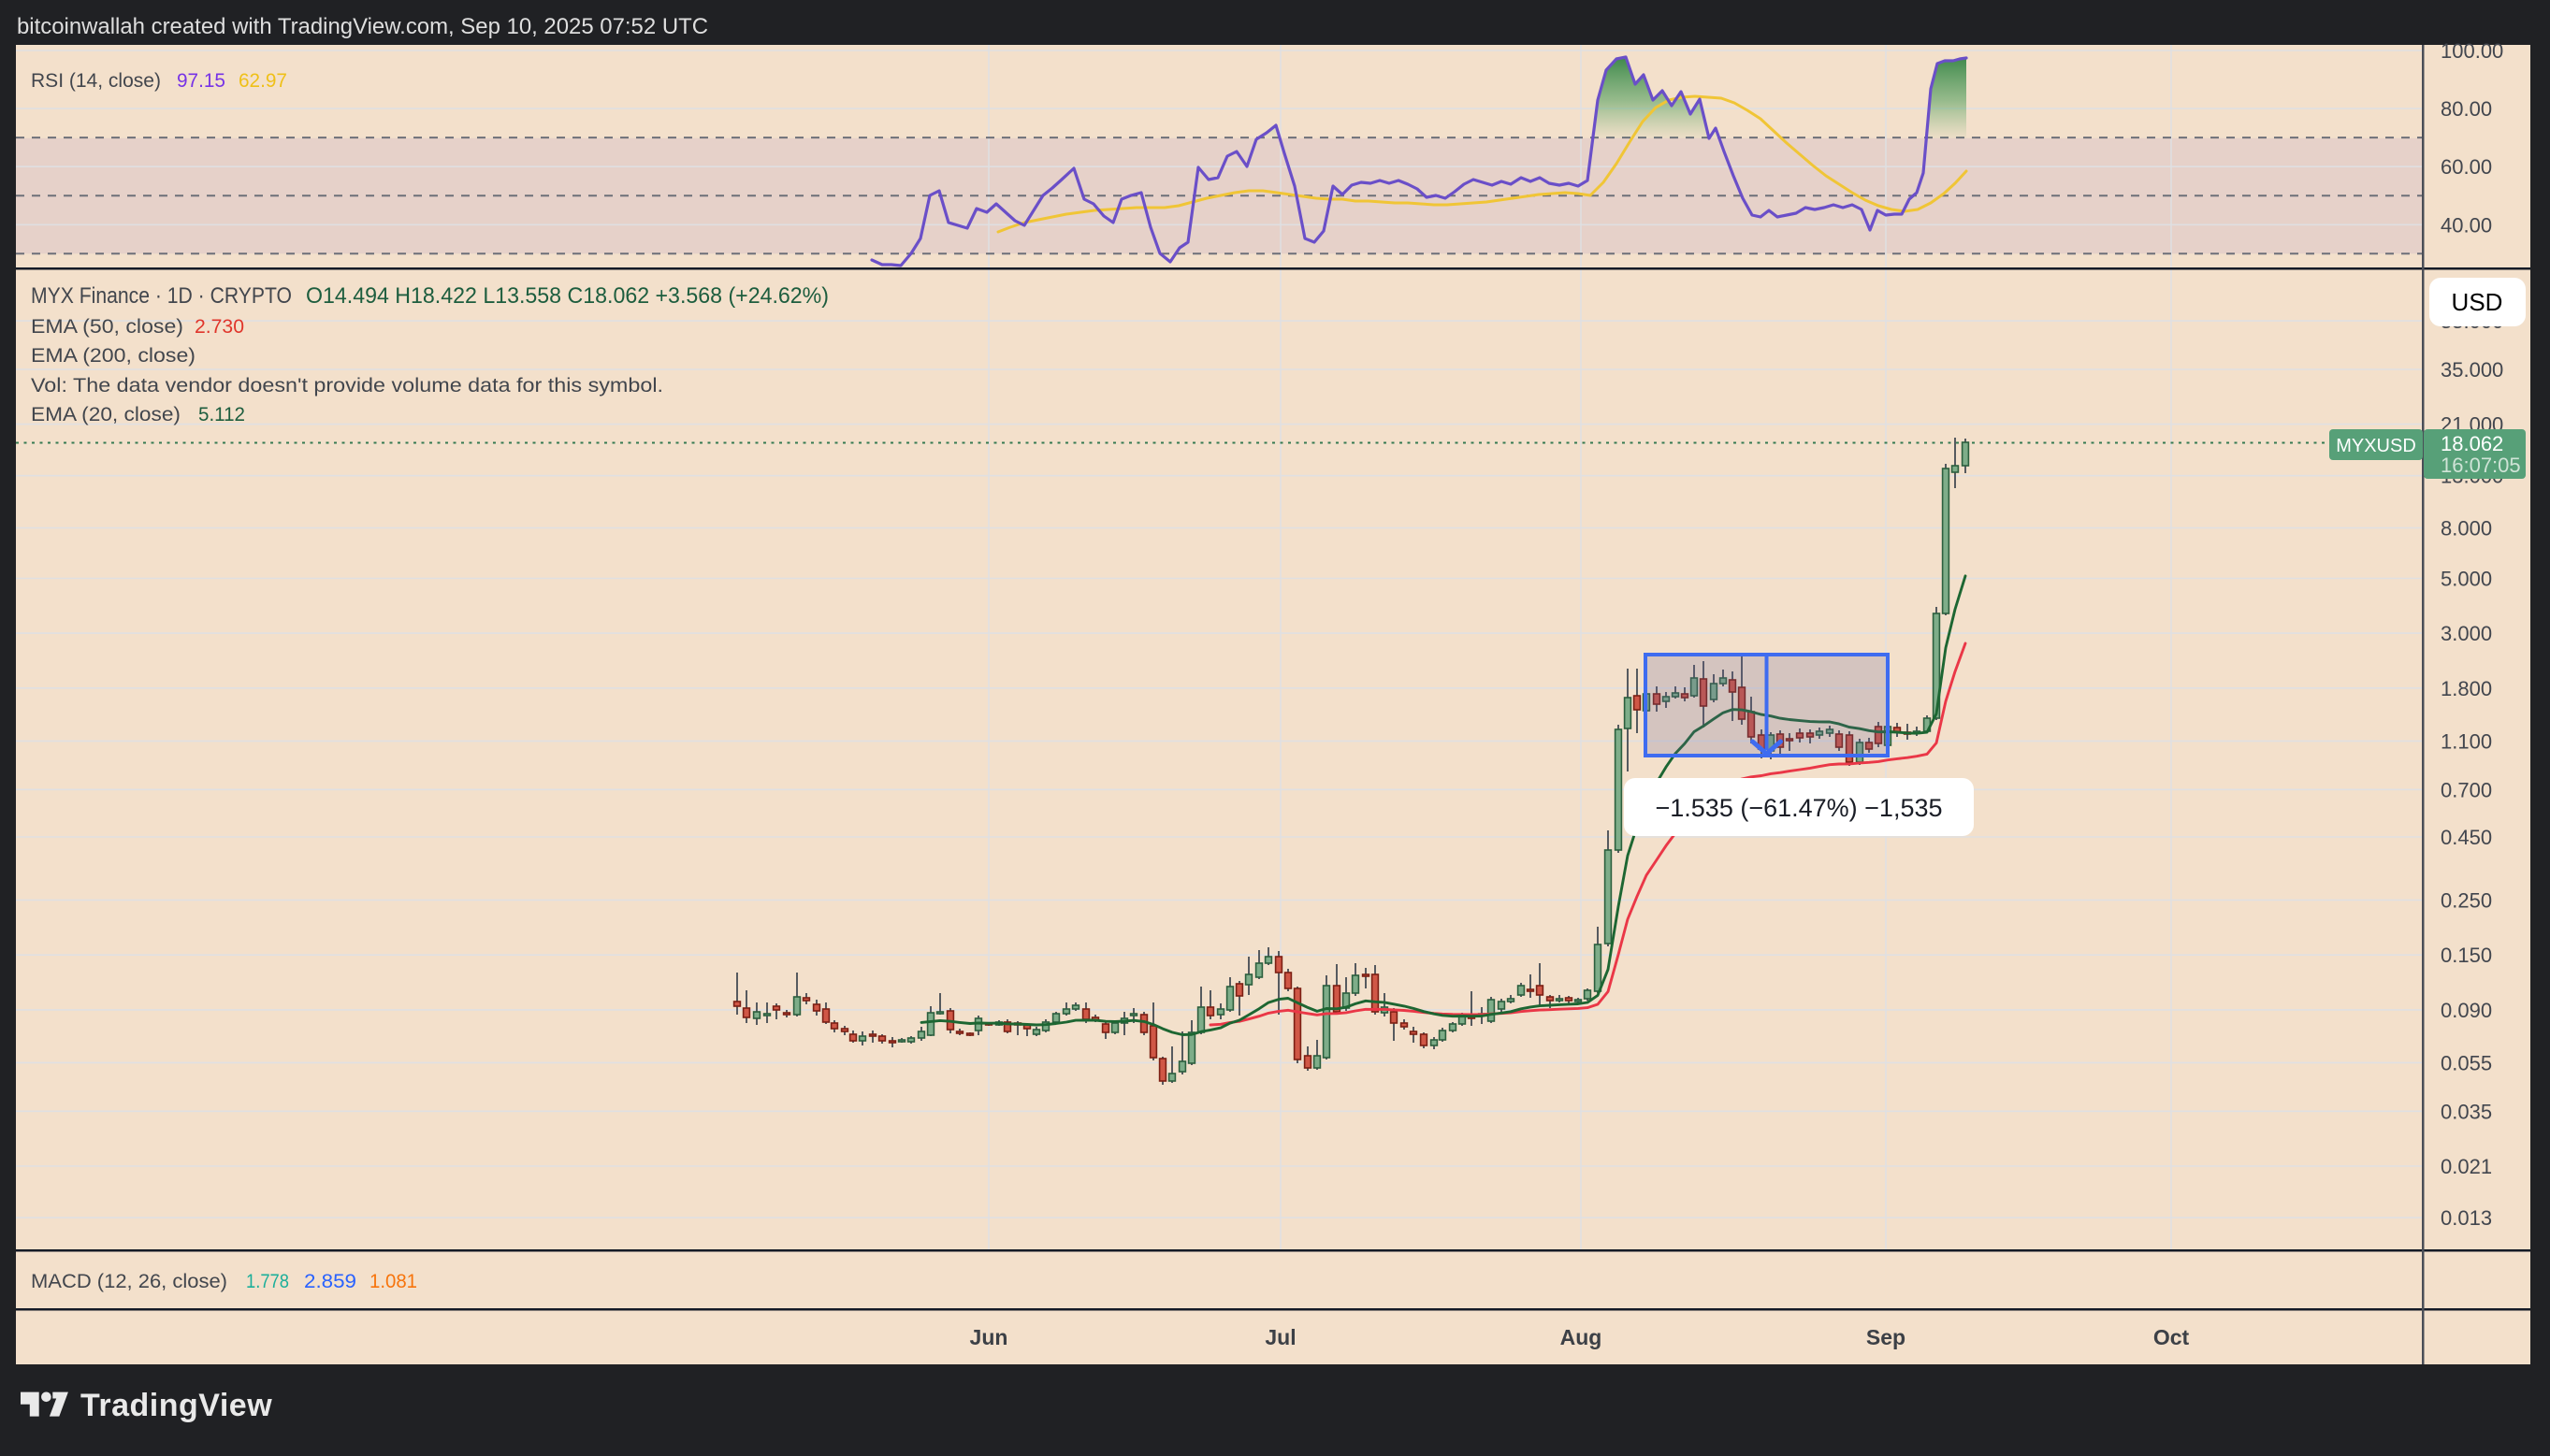  Describe the element at coordinates (2466, 529) in the screenshot. I see `svg-text: 8.000` at that location.